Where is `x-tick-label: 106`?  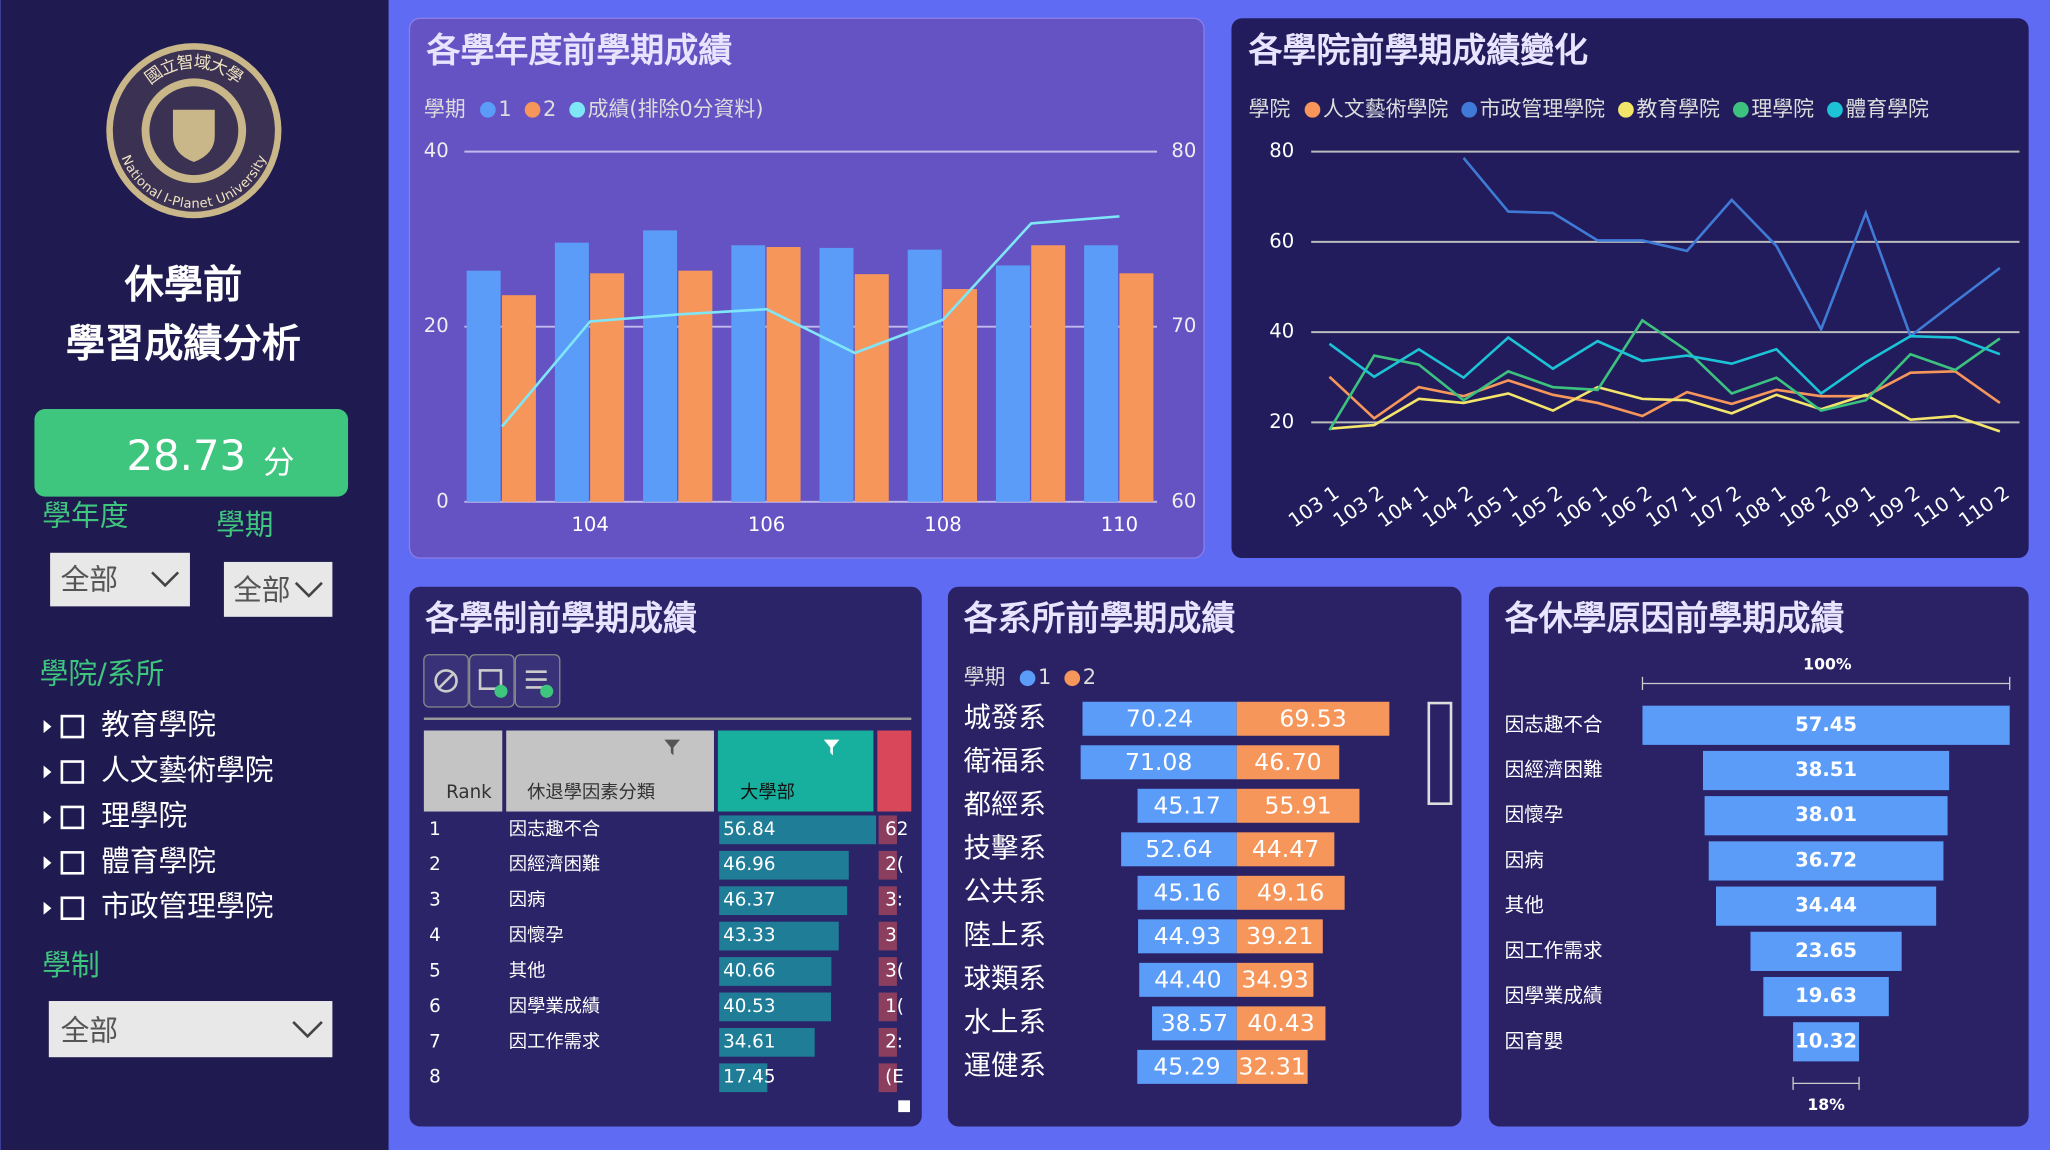 x-tick-label: 106 is located at coordinates (766, 524).